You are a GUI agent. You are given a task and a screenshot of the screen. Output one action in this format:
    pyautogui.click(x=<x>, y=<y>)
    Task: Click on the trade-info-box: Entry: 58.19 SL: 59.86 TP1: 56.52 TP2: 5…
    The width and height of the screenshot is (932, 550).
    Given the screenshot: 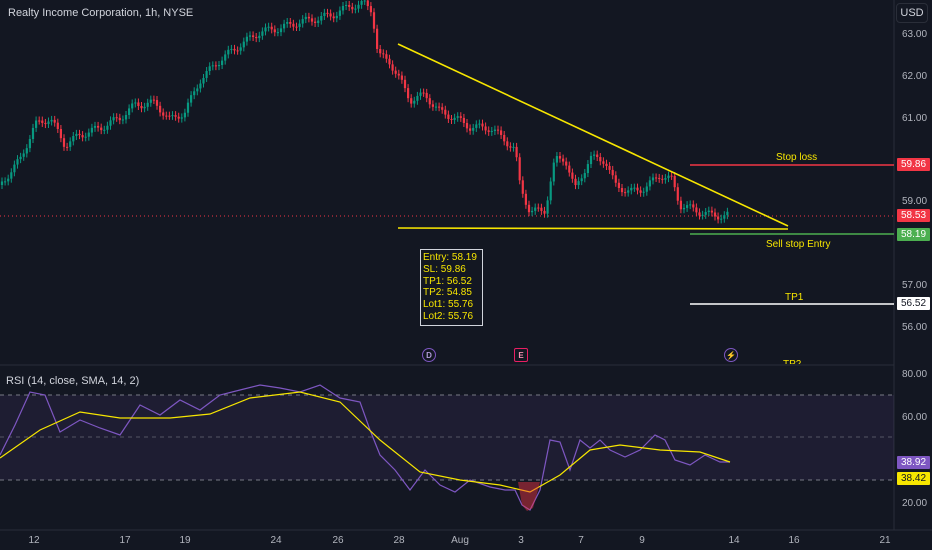 What is the action you would take?
    pyautogui.click(x=451, y=287)
    